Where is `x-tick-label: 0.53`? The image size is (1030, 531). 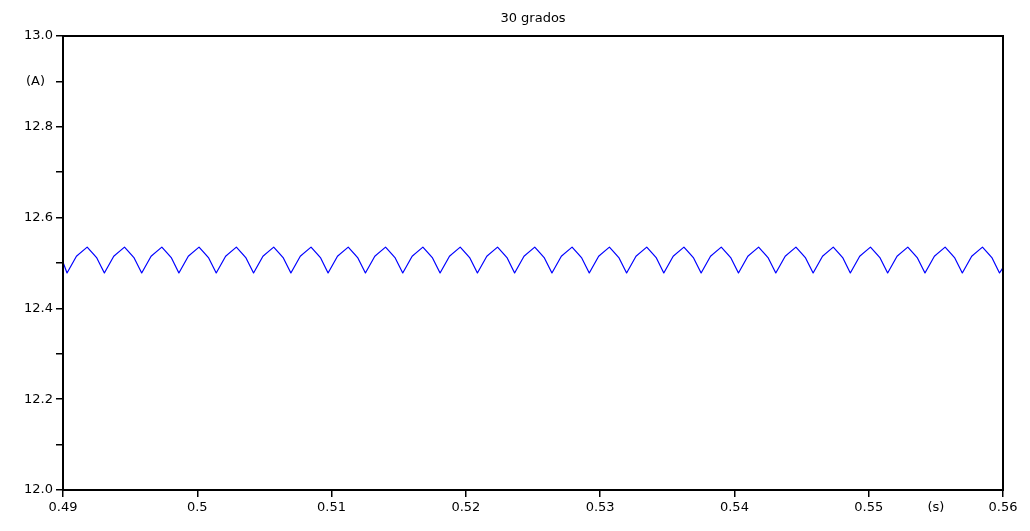 x-tick-label: 0.53 is located at coordinates (600, 507).